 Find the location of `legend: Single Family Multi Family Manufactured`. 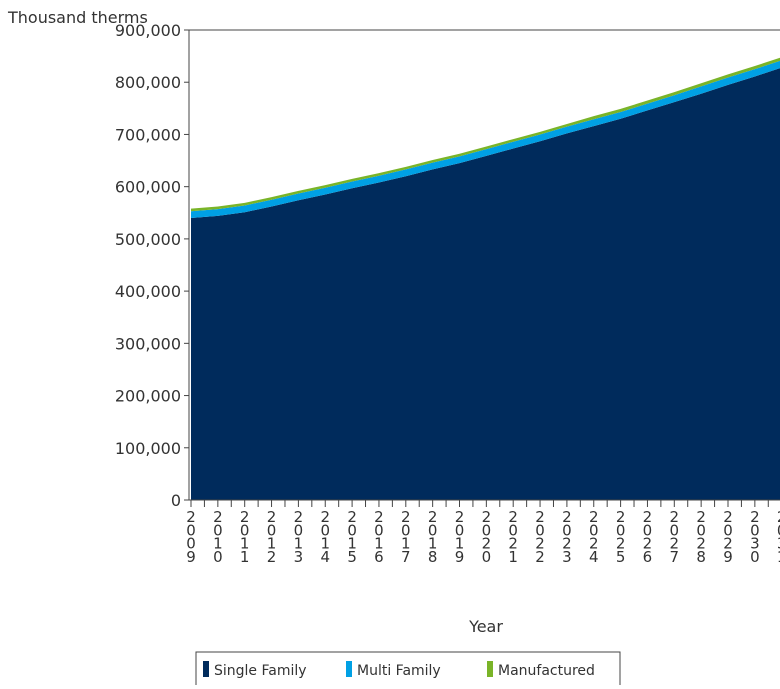

legend: Single Family Multi Family Manufactured is located at coordinates (408, 668).